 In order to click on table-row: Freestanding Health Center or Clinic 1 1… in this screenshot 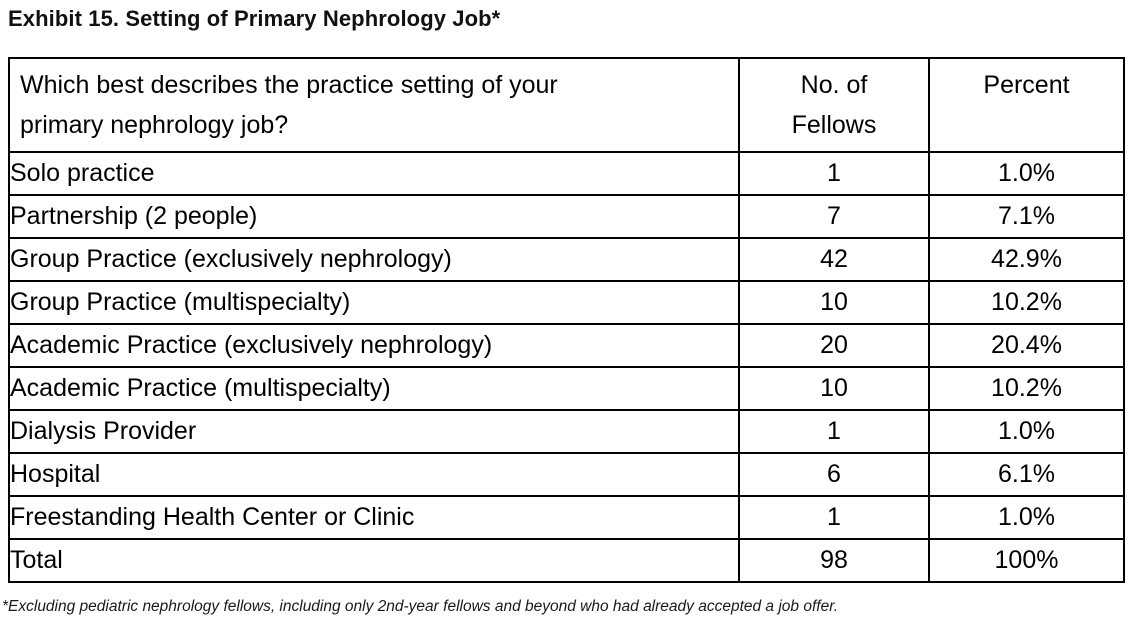, I will do `click(566, 517)`.